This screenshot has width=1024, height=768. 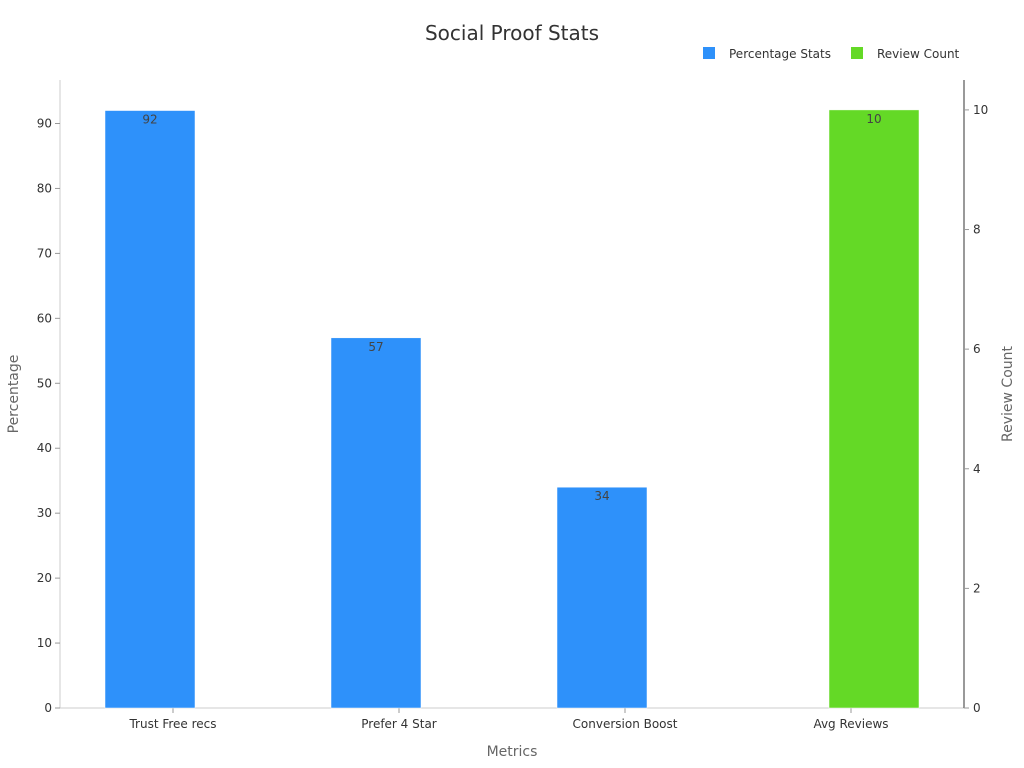 What do you see at coordinates (512, 752) in the screenshot?
I see `x-axis-label: Metrics` at bounding box center [512, 752].